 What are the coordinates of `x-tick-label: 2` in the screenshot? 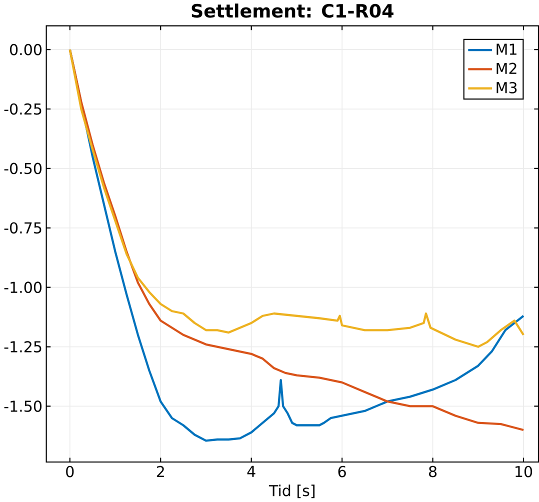 It's located at (160, 472).